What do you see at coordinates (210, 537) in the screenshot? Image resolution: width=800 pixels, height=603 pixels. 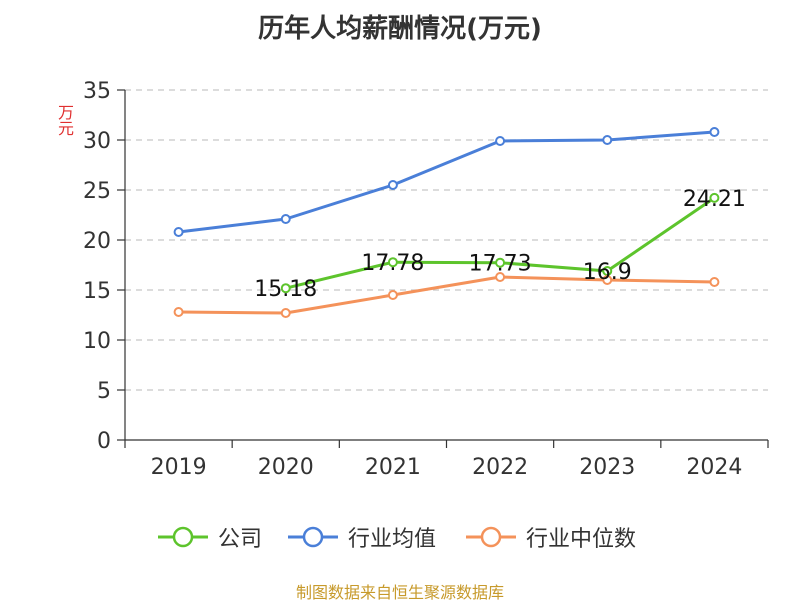 I see `legend-item-0: 公司` at bounding box center [210, 537].